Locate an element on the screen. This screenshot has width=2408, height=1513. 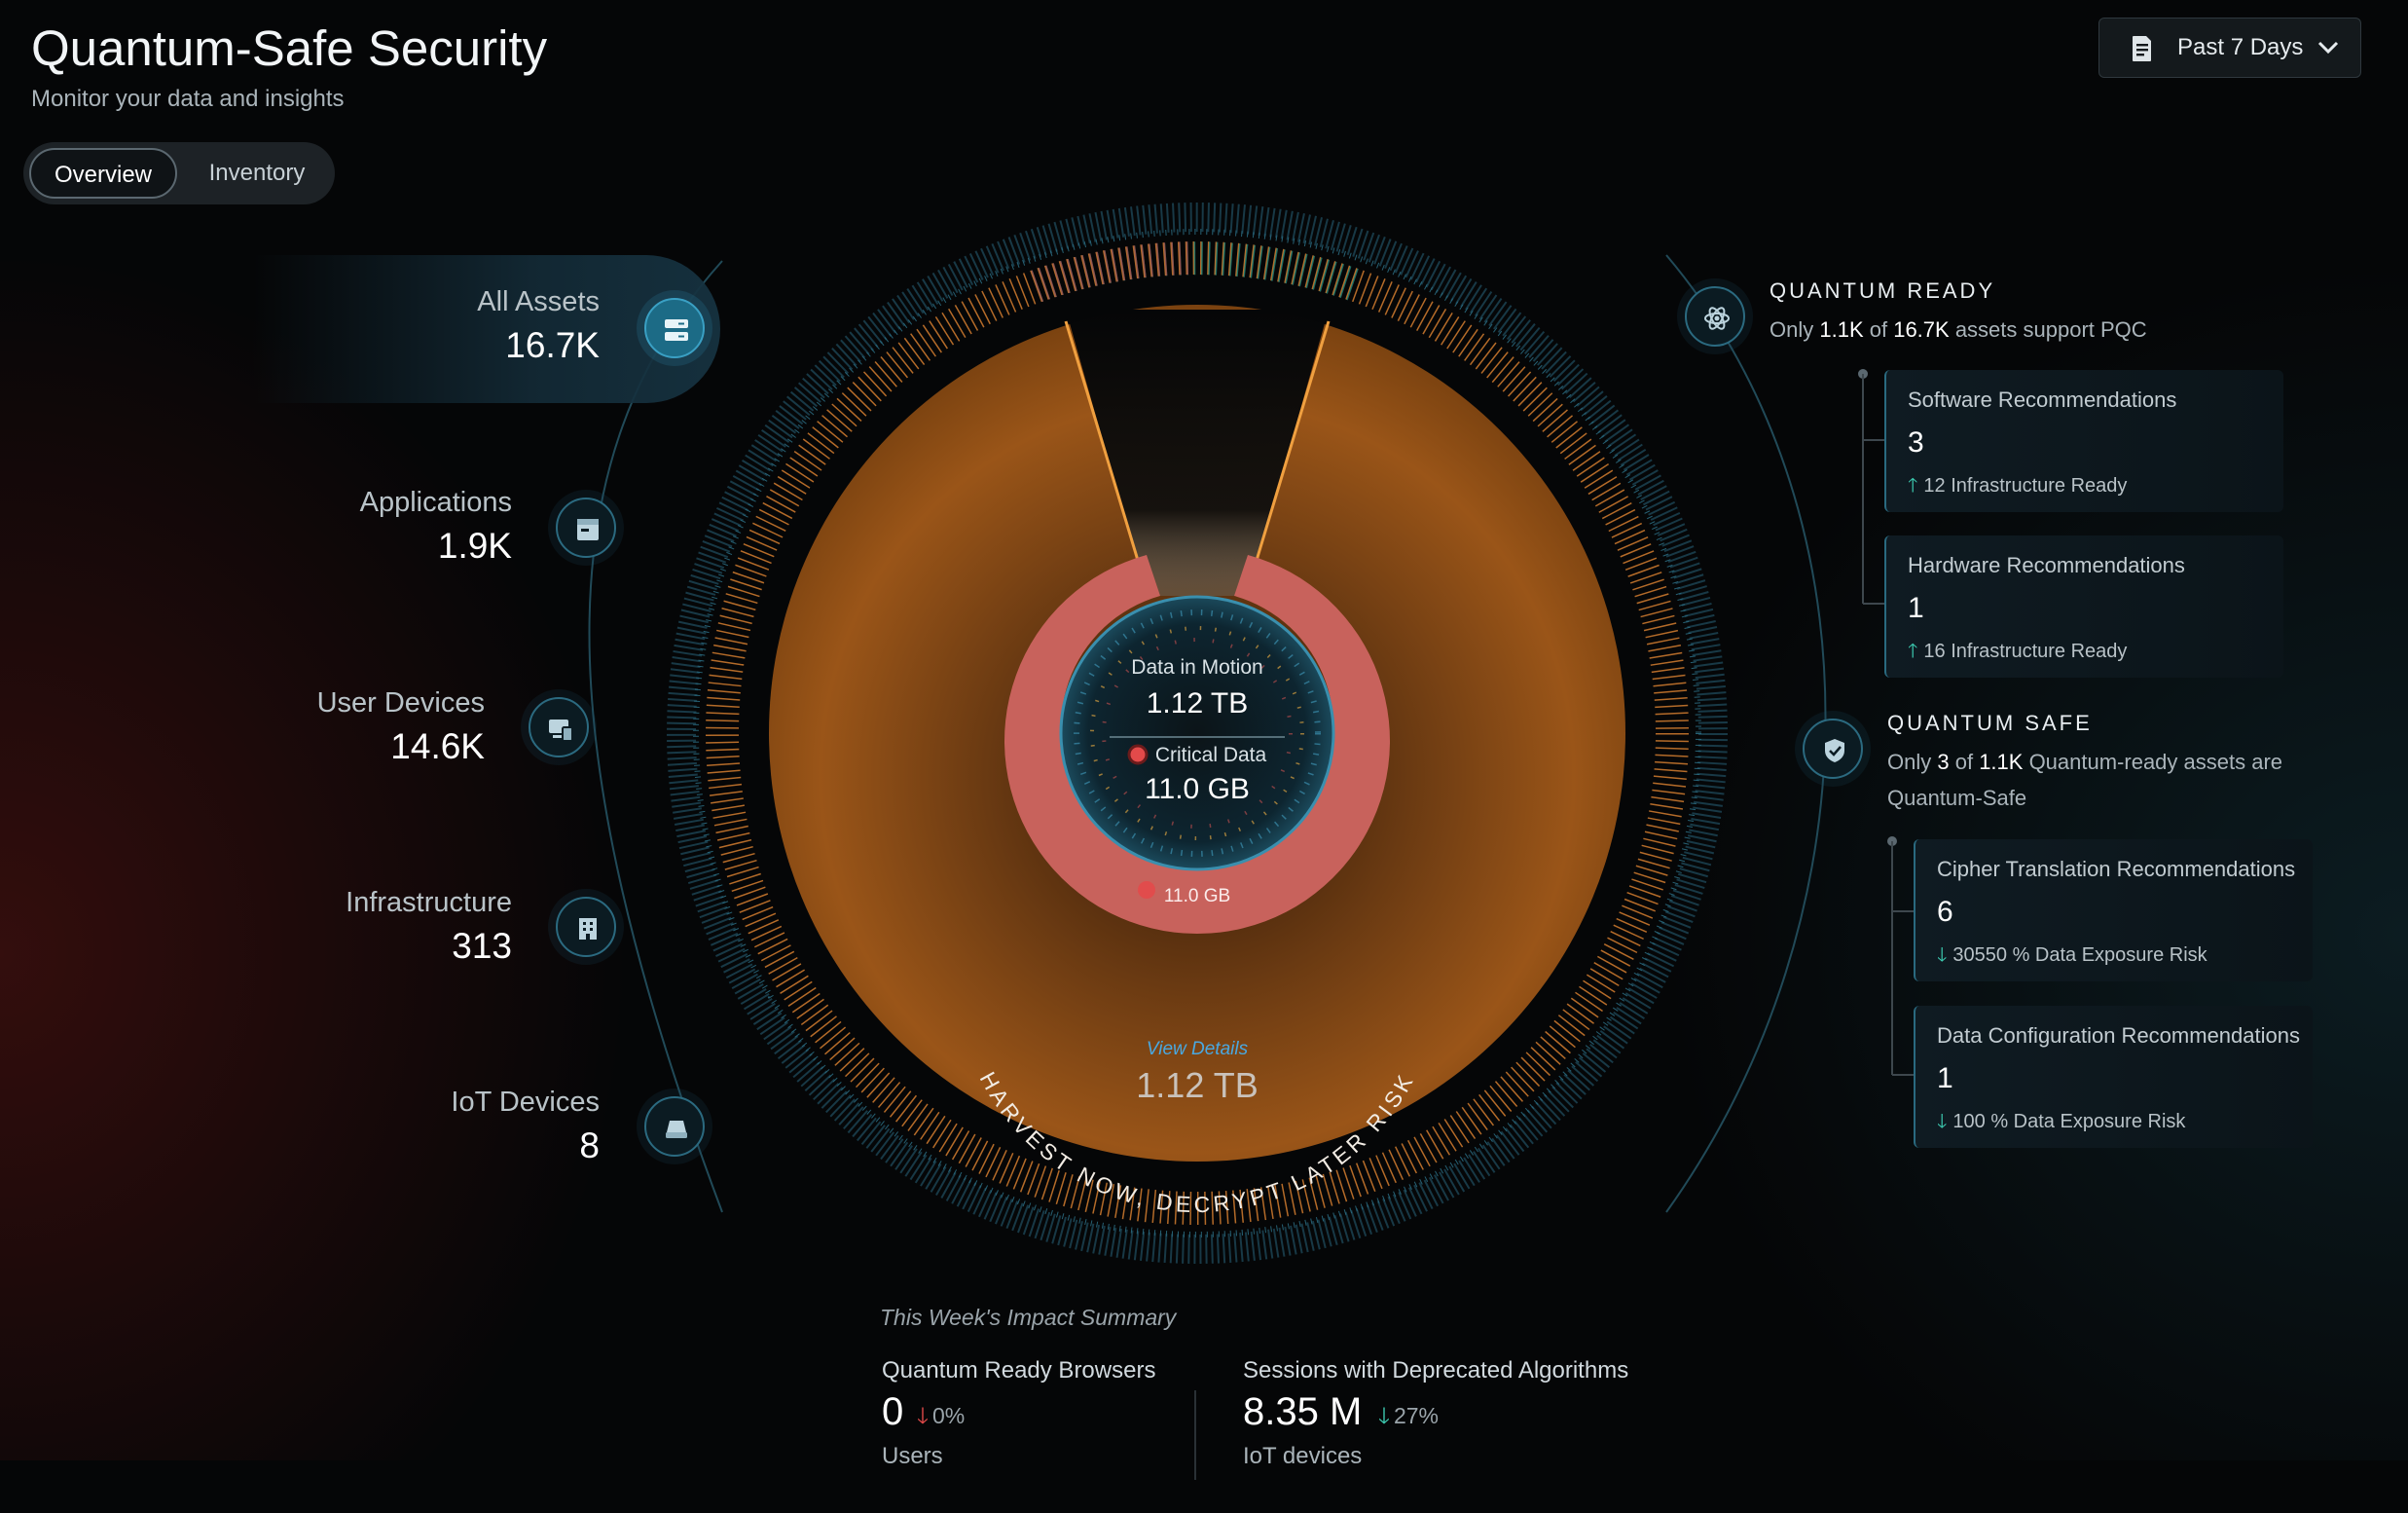
critical-ring is located at coordinates (1196, 745).